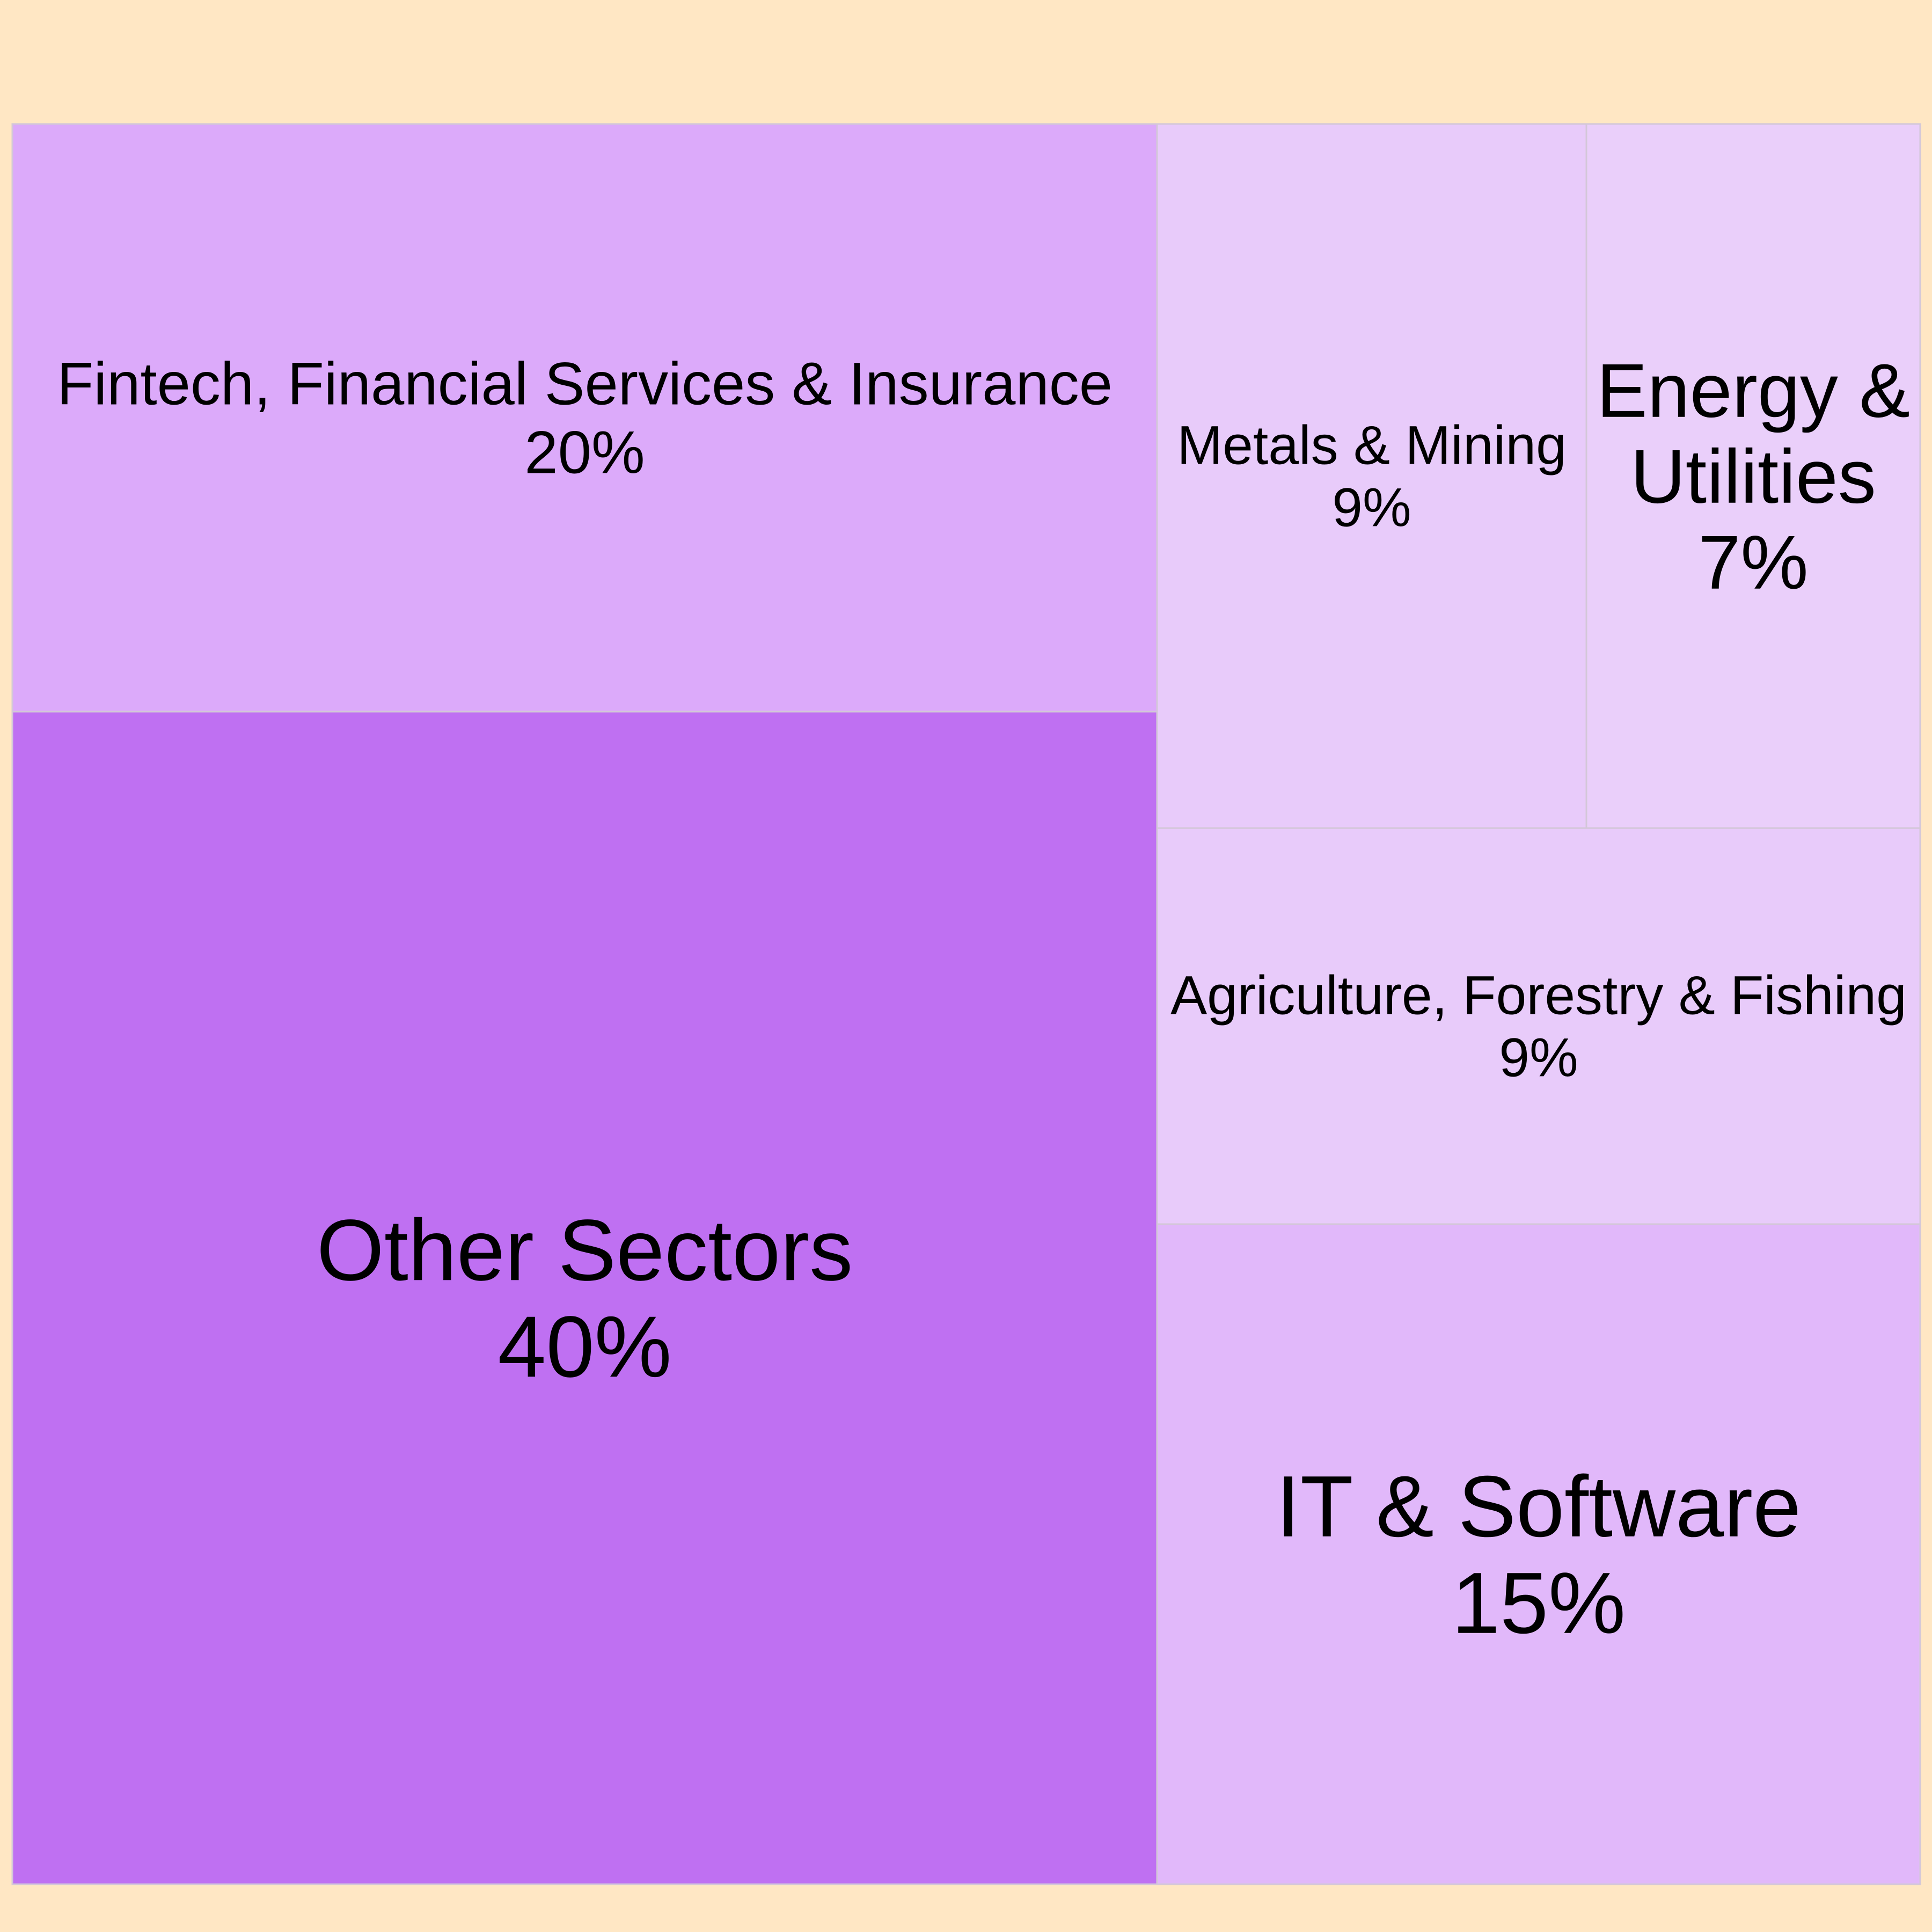  What do you see at coordinates (1372, 445) in the screenshot?
I see `tile-label-metals-and-mining: Metals & Mining` at bounding box center [1372, 445].